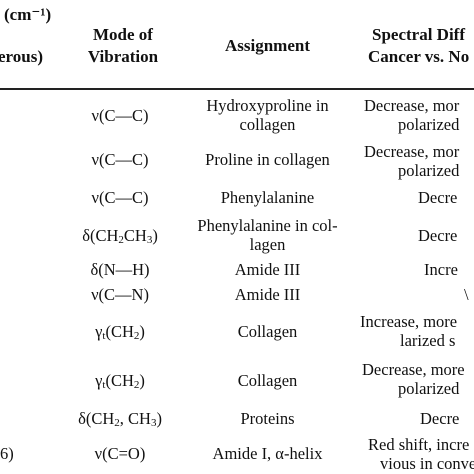 The width and height of the screenshot is (474, 474). Describe the element at coordinates (438, 235) in the screenshot. I see `row4-spec: Decre` at that location.